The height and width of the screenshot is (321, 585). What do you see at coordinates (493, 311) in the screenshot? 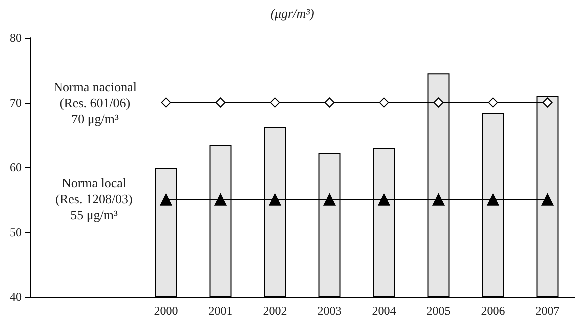
I see `x-tick-label: 2006` at bounding box center [493, 311].